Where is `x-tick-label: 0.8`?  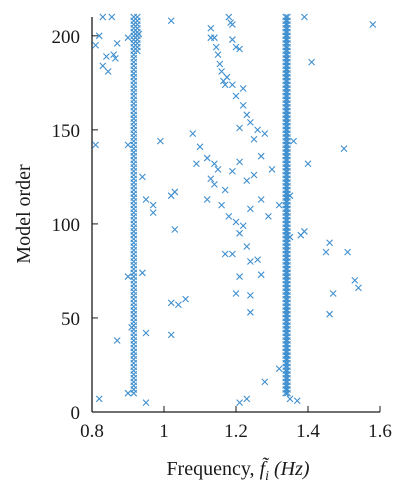
x-tick-label: 0.8 is located at coordinates (92, 431).